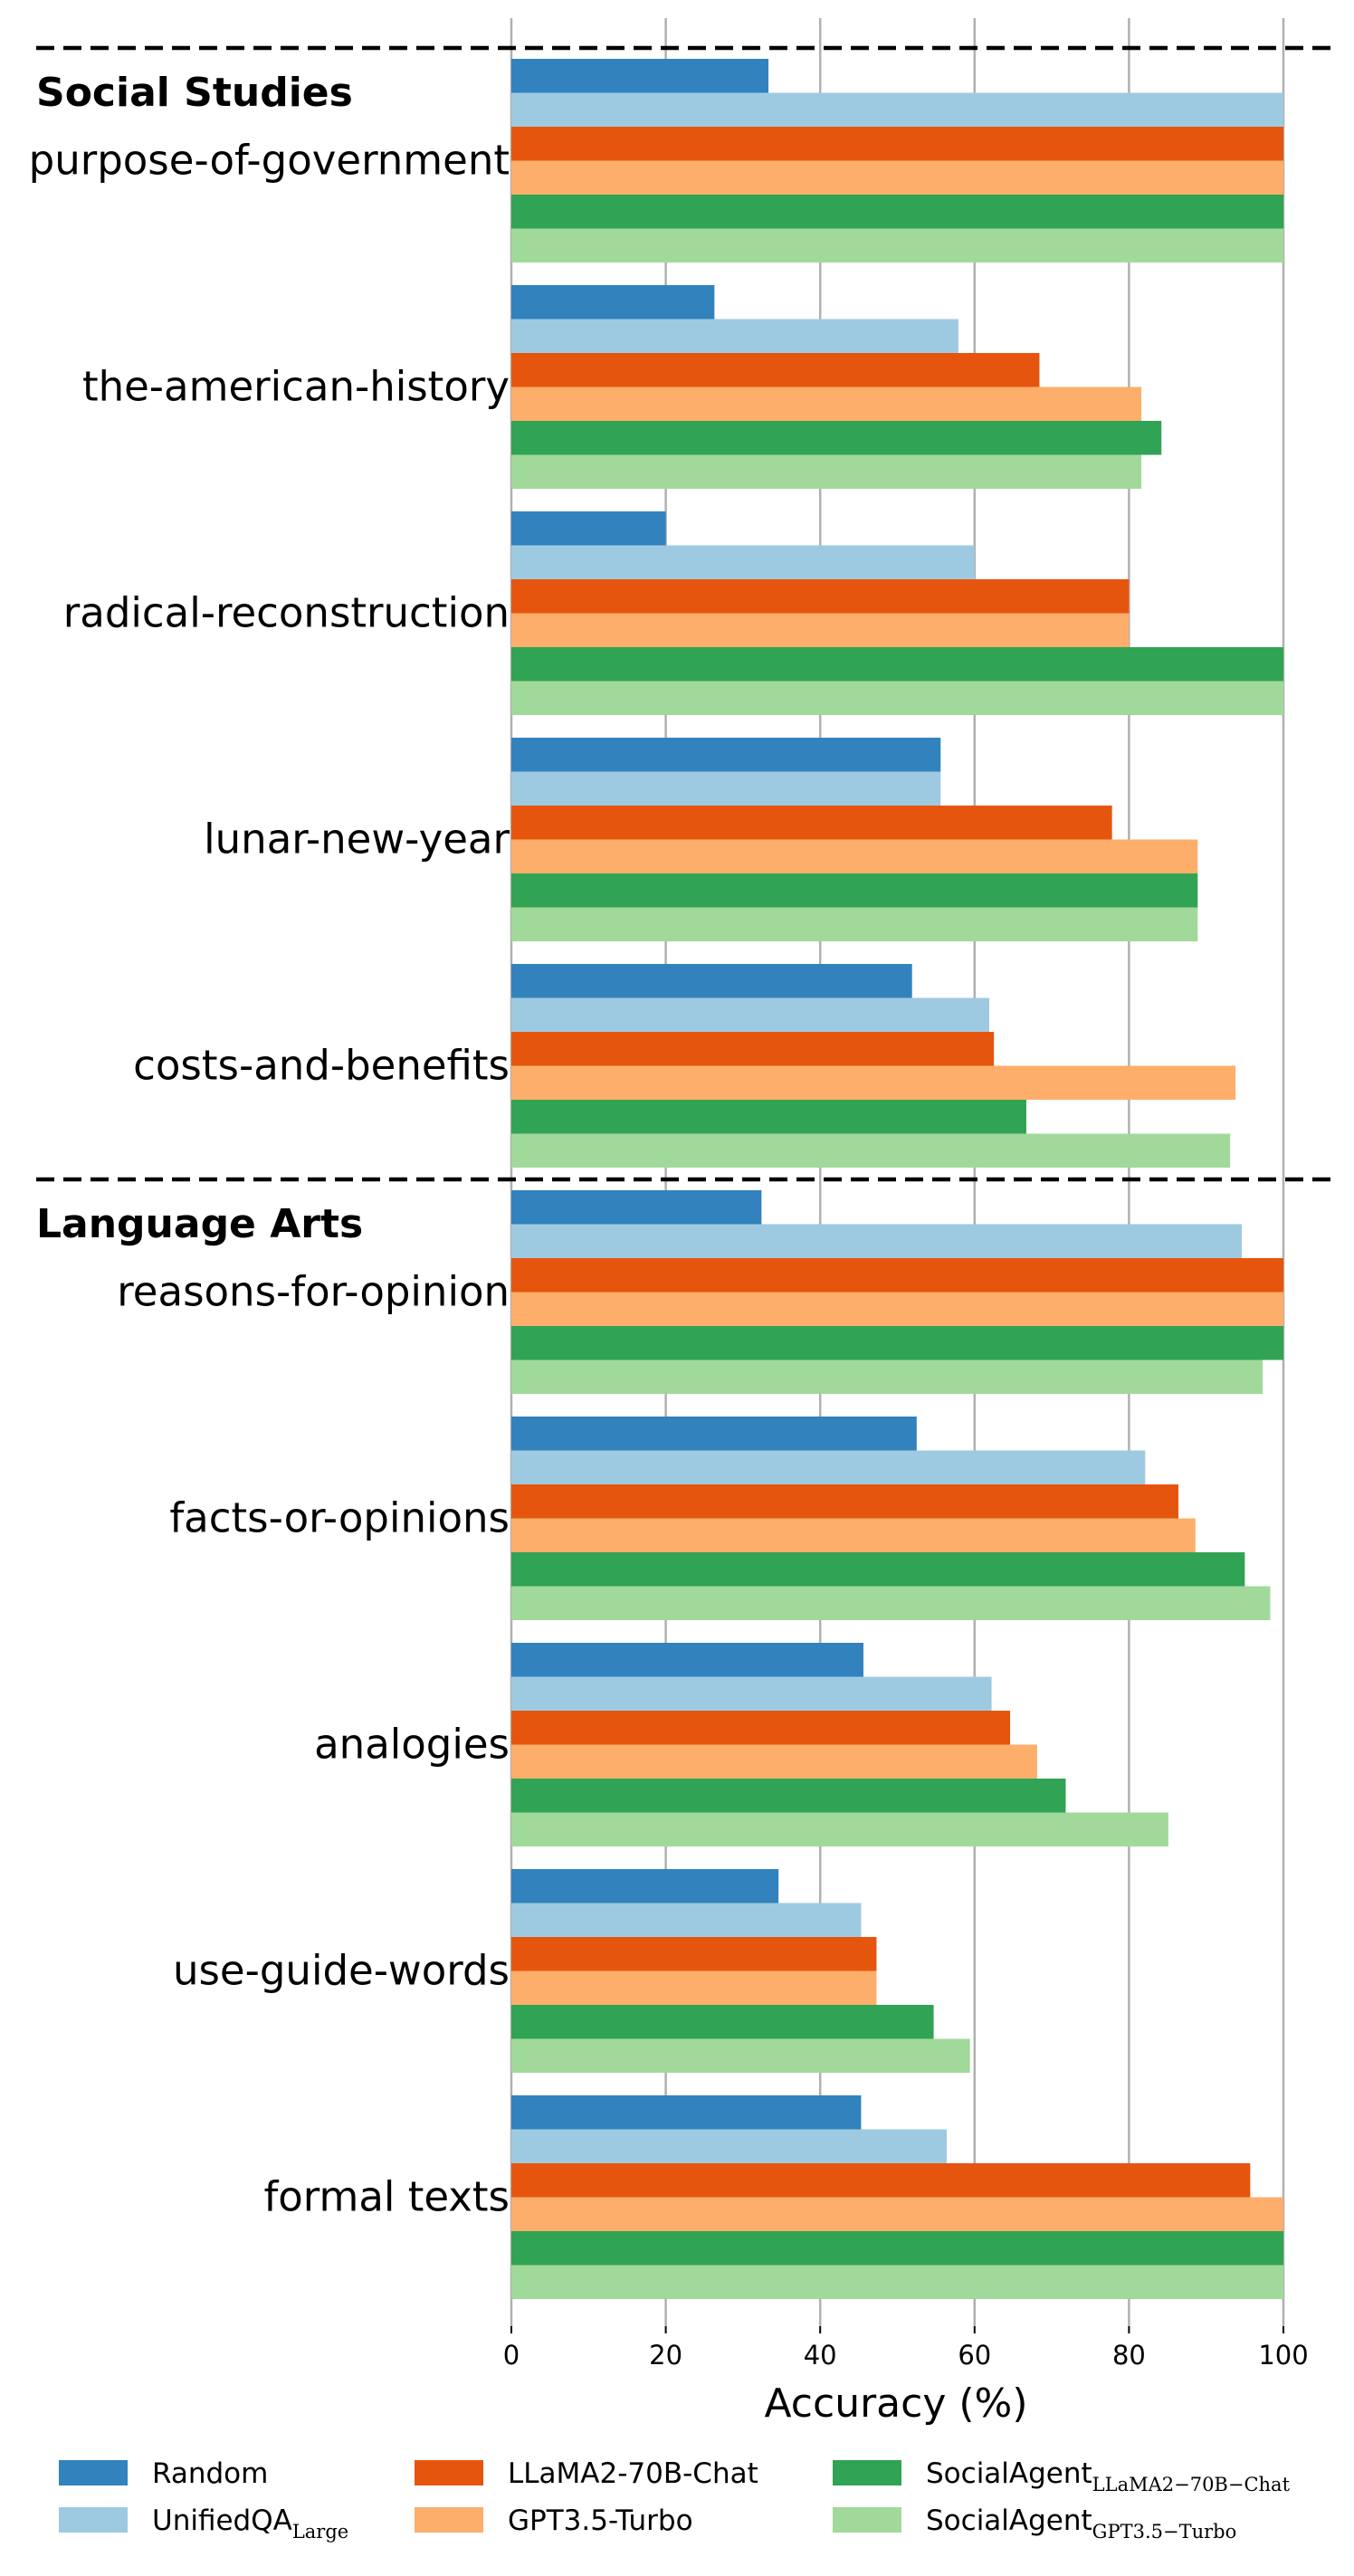  What do you see at coordinates (633, 2473) in the screenshot?
I see `legend-label: LLaMA2-70B-Chat` at bounding box center [633, 2473].